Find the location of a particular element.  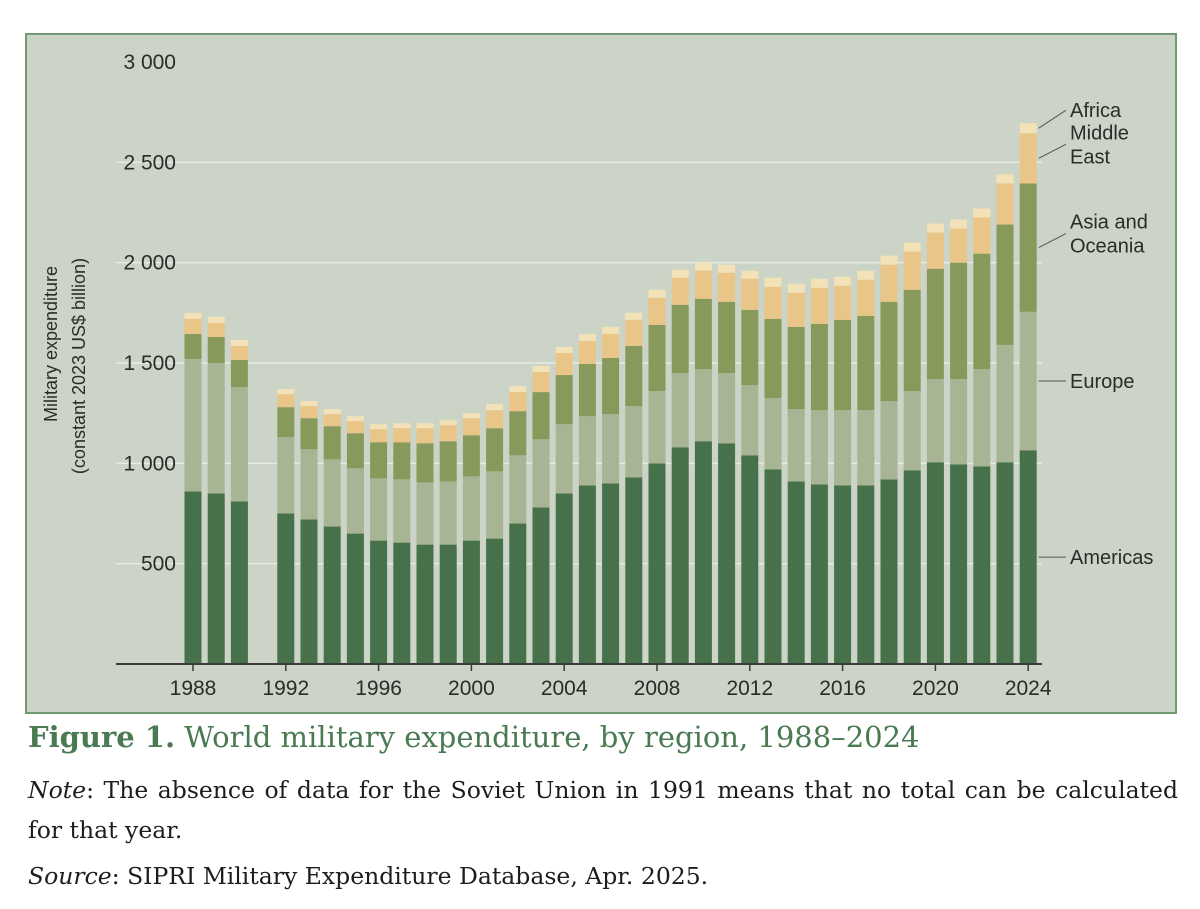

legend-label: East is located at coordinates (1090, 157).